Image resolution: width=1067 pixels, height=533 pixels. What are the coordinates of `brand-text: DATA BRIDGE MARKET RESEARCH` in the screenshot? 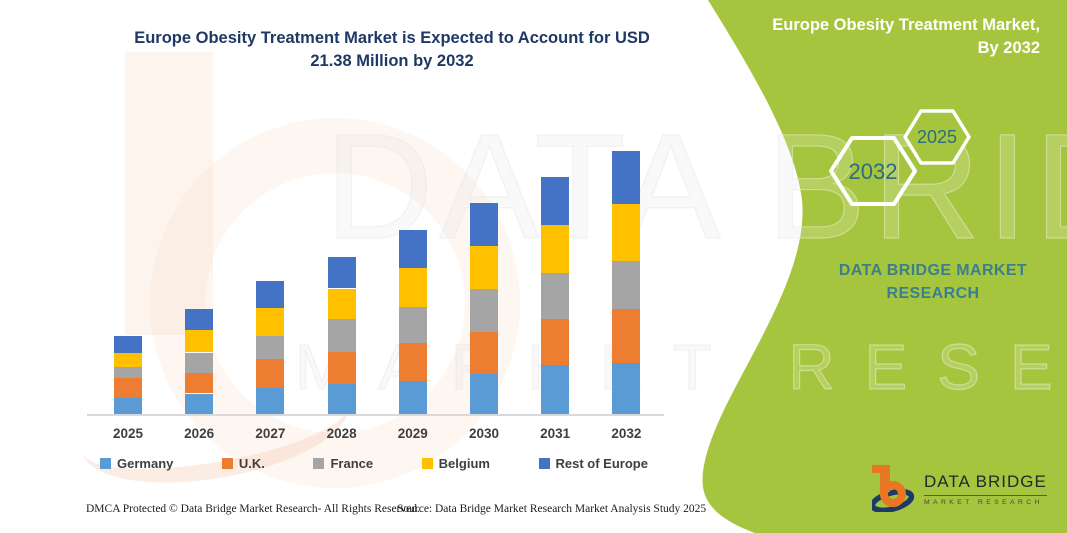 It's located at (933, 282).